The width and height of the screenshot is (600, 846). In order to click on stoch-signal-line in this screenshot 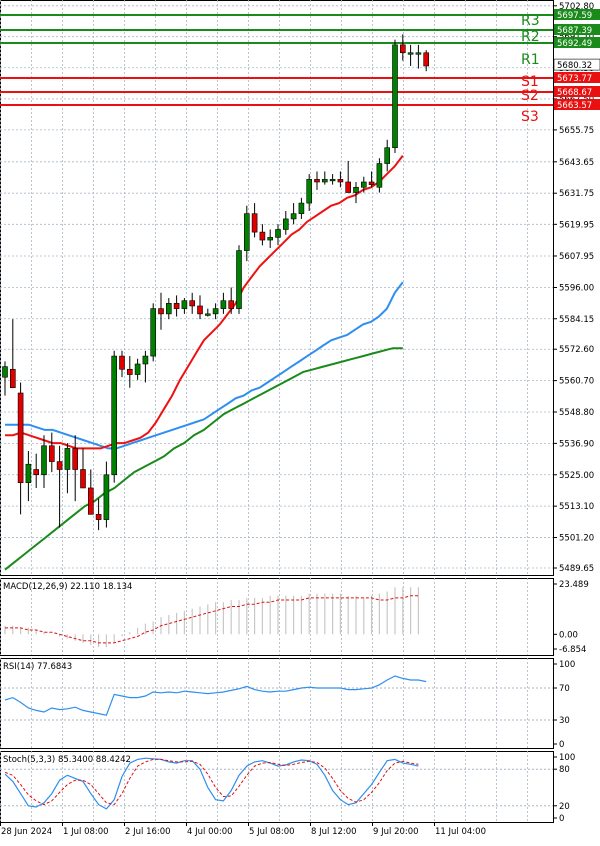, I will do `click(211, 782)`.